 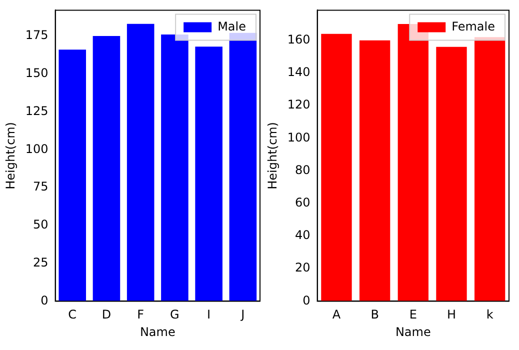 What do you see at coordinates (36, 111) in the screenshot?
I see `y-tick-label: 125` at bounding box center [36, 111].